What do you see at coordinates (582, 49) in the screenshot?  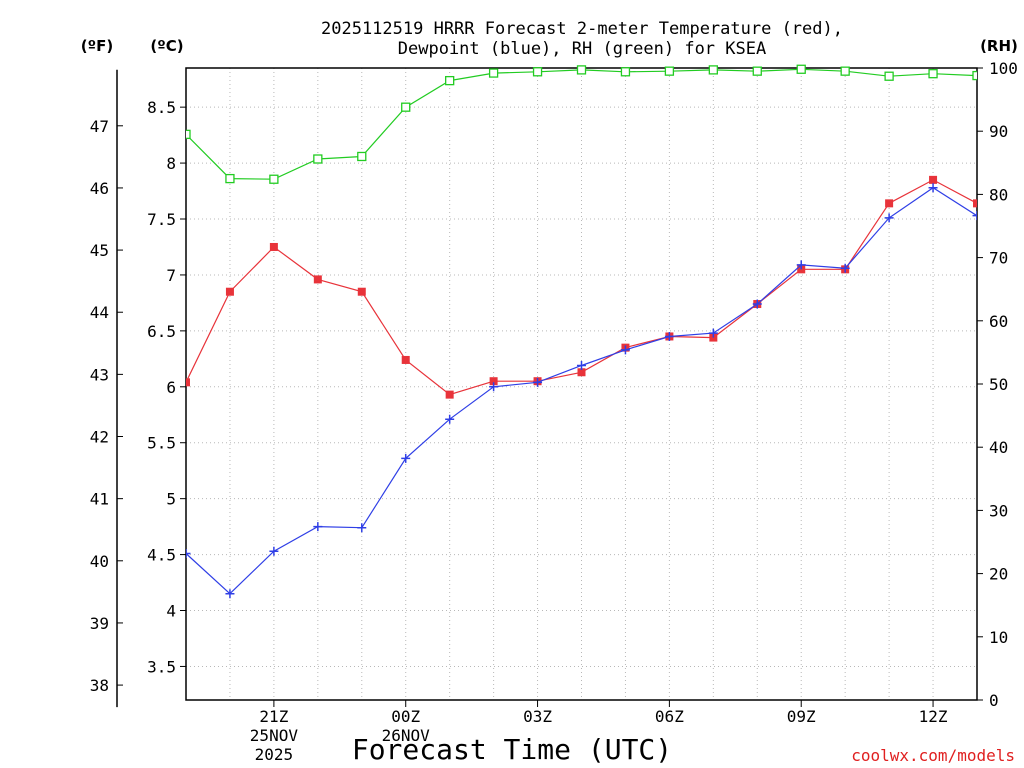 I see `chart-title-line2: Dewpoint (blue), RH (green) for KSEA` at bounding box center [582, 49].